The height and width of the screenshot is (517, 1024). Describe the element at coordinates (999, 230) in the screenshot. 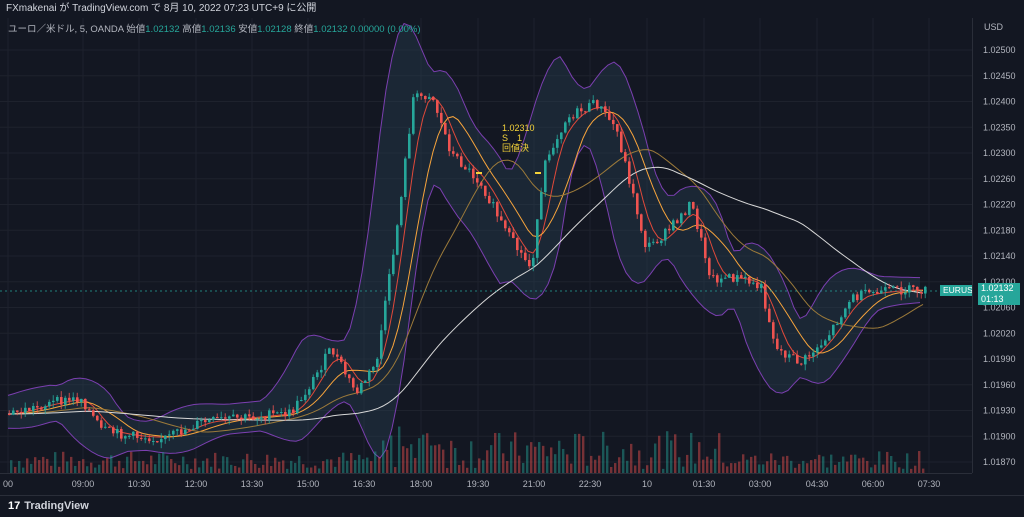

I see `price-tick-label: 1.02180` at that location.